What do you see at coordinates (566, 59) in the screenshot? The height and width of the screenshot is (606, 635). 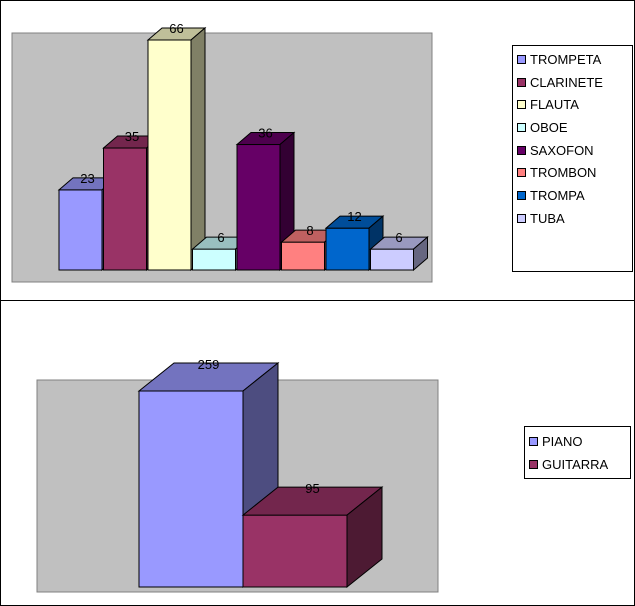 I see `legend-label: TROMPETA` at bounding box center [566, 59].